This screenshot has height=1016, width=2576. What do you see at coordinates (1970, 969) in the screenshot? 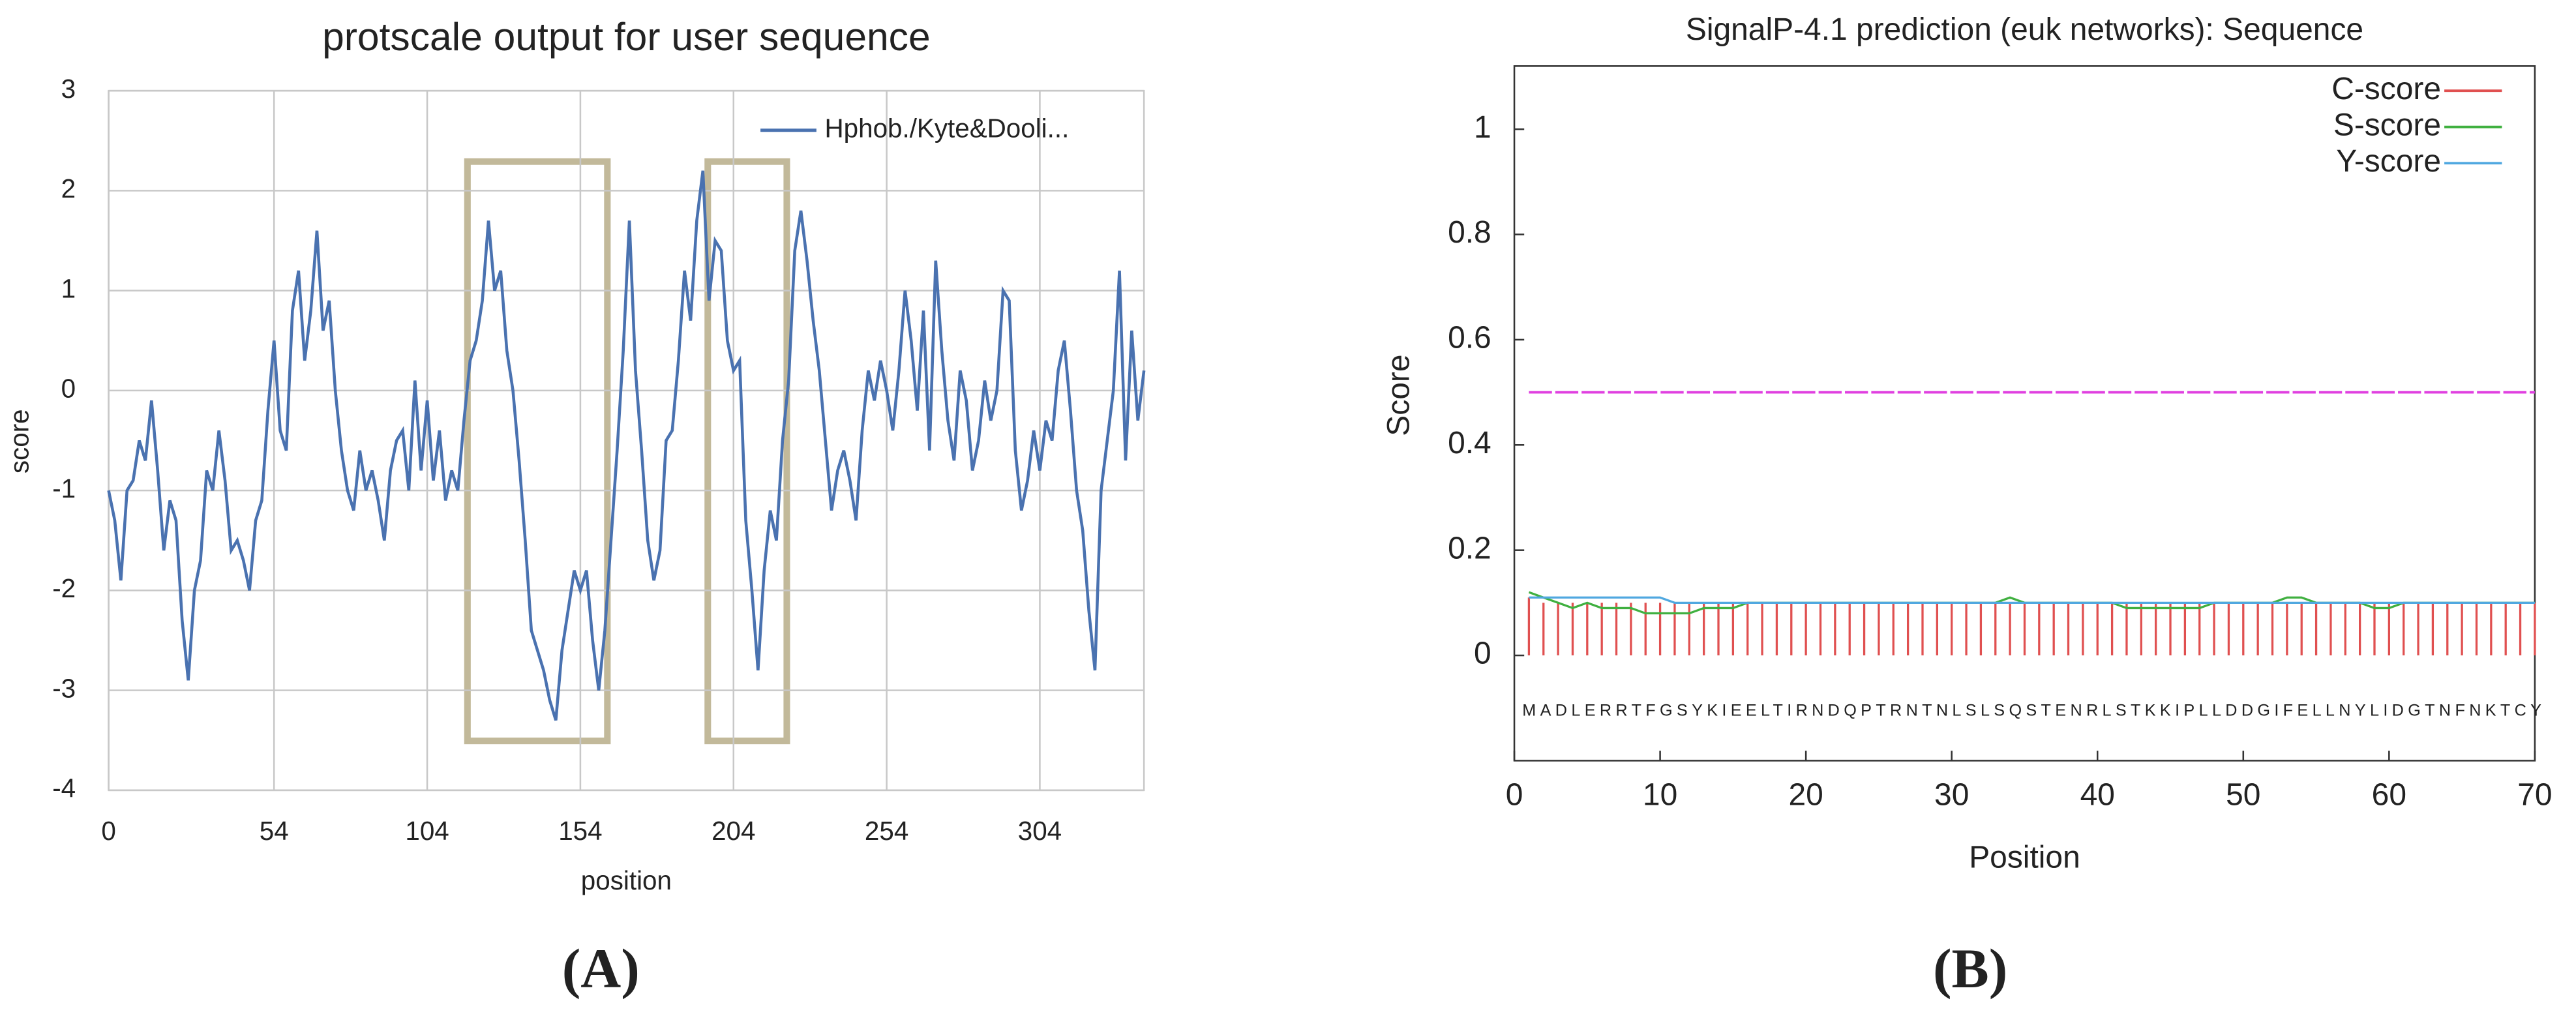
I see `panel-label: (B)` at bounding box center [1970, 969].